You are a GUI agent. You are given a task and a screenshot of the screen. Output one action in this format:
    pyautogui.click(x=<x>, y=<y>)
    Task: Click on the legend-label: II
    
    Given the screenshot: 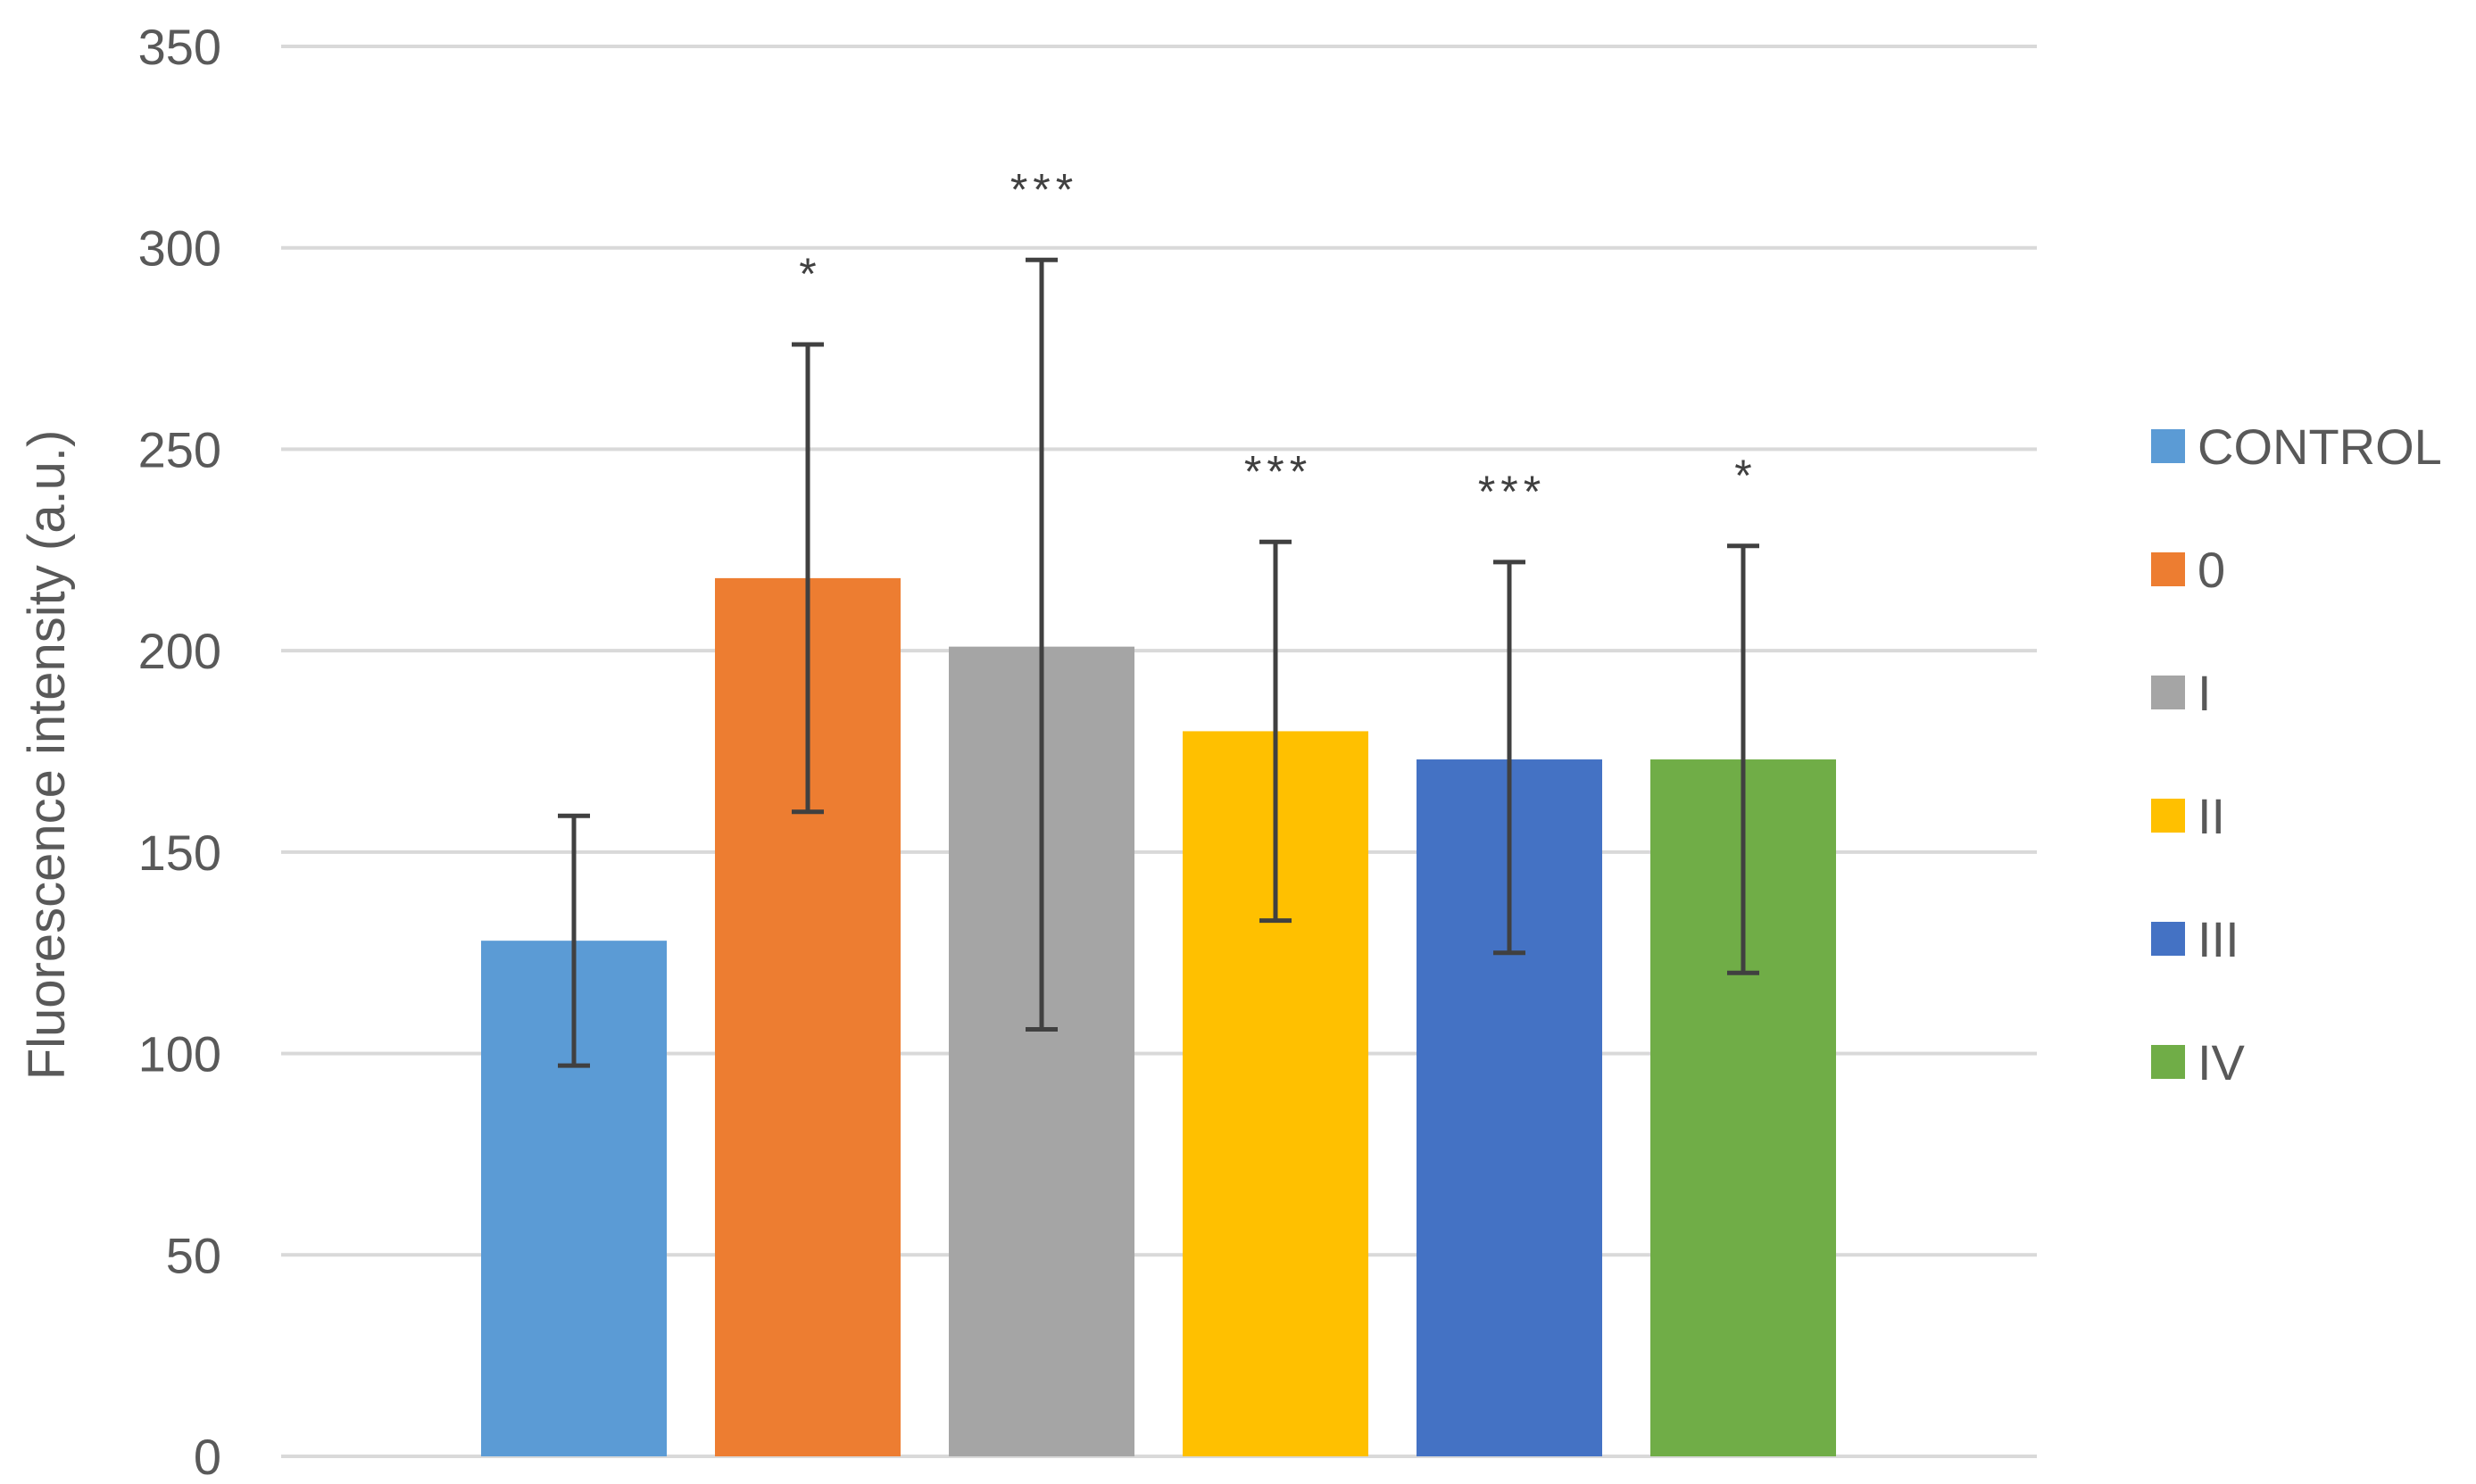 What is the action you would take?
    pyautogui.click(x=2211, y=816)
    